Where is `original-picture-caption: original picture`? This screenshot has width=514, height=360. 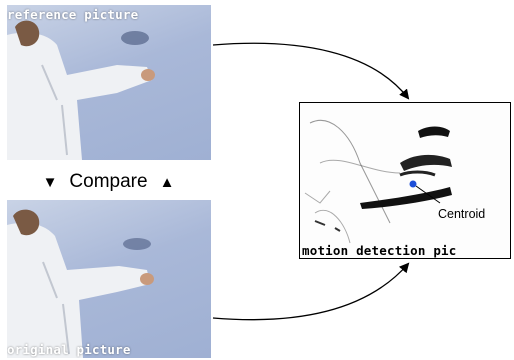 original-picture-caption: original picture is located at coordinates (69, 349).